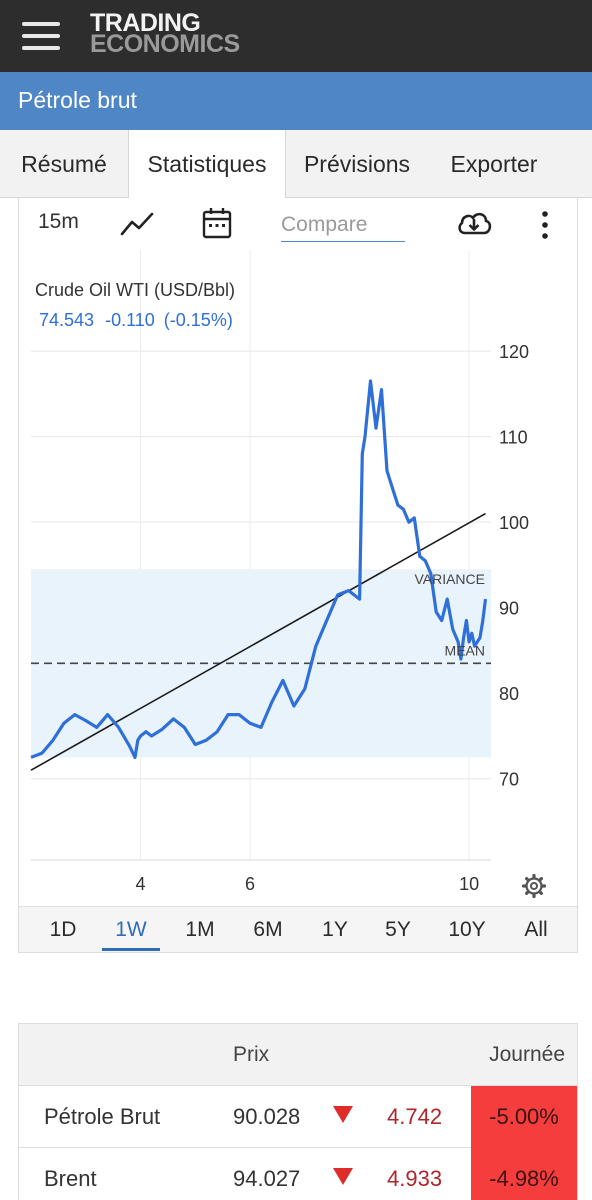 The height and width of the screenshot is (1200, 592). Describe the element at coordinates (250, 884) in the screenshot. I see `x-tick-label: 6` at that location.